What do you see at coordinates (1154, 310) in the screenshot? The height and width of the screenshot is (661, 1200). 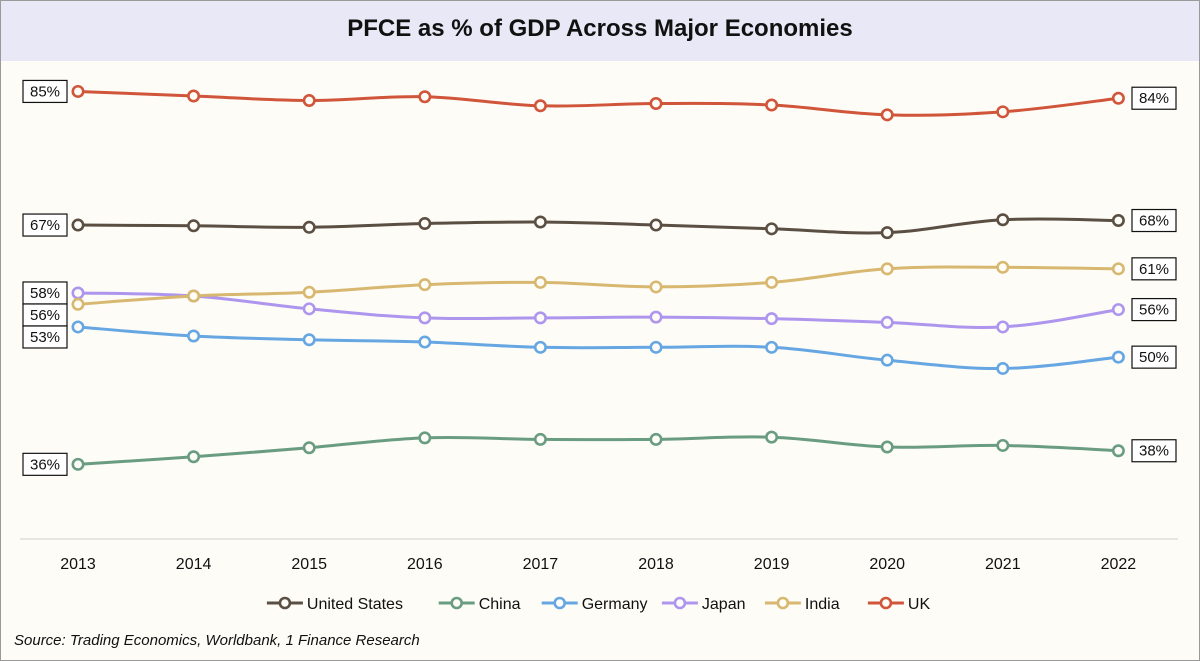 I see `end-value-label: 56%` at bounding box center [1154, 310].